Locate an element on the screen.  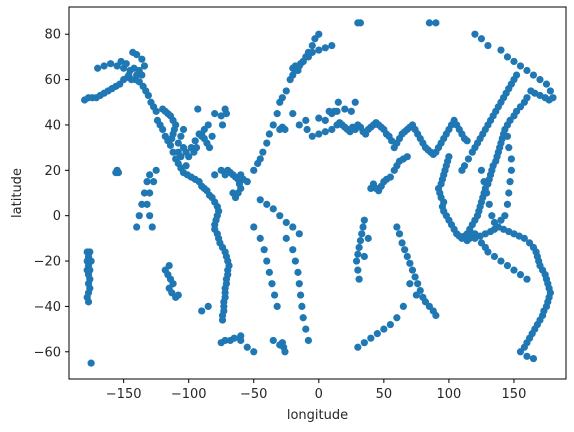
y-tick-label: 40 is located at coordinates (52, 125).